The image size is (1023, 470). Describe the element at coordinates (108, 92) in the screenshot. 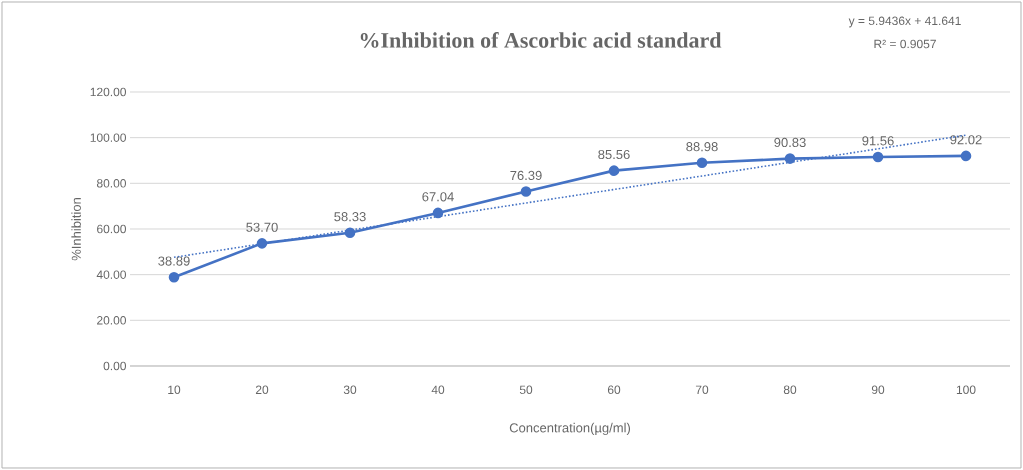

I see `y-tick-label: 120.00` at that location.